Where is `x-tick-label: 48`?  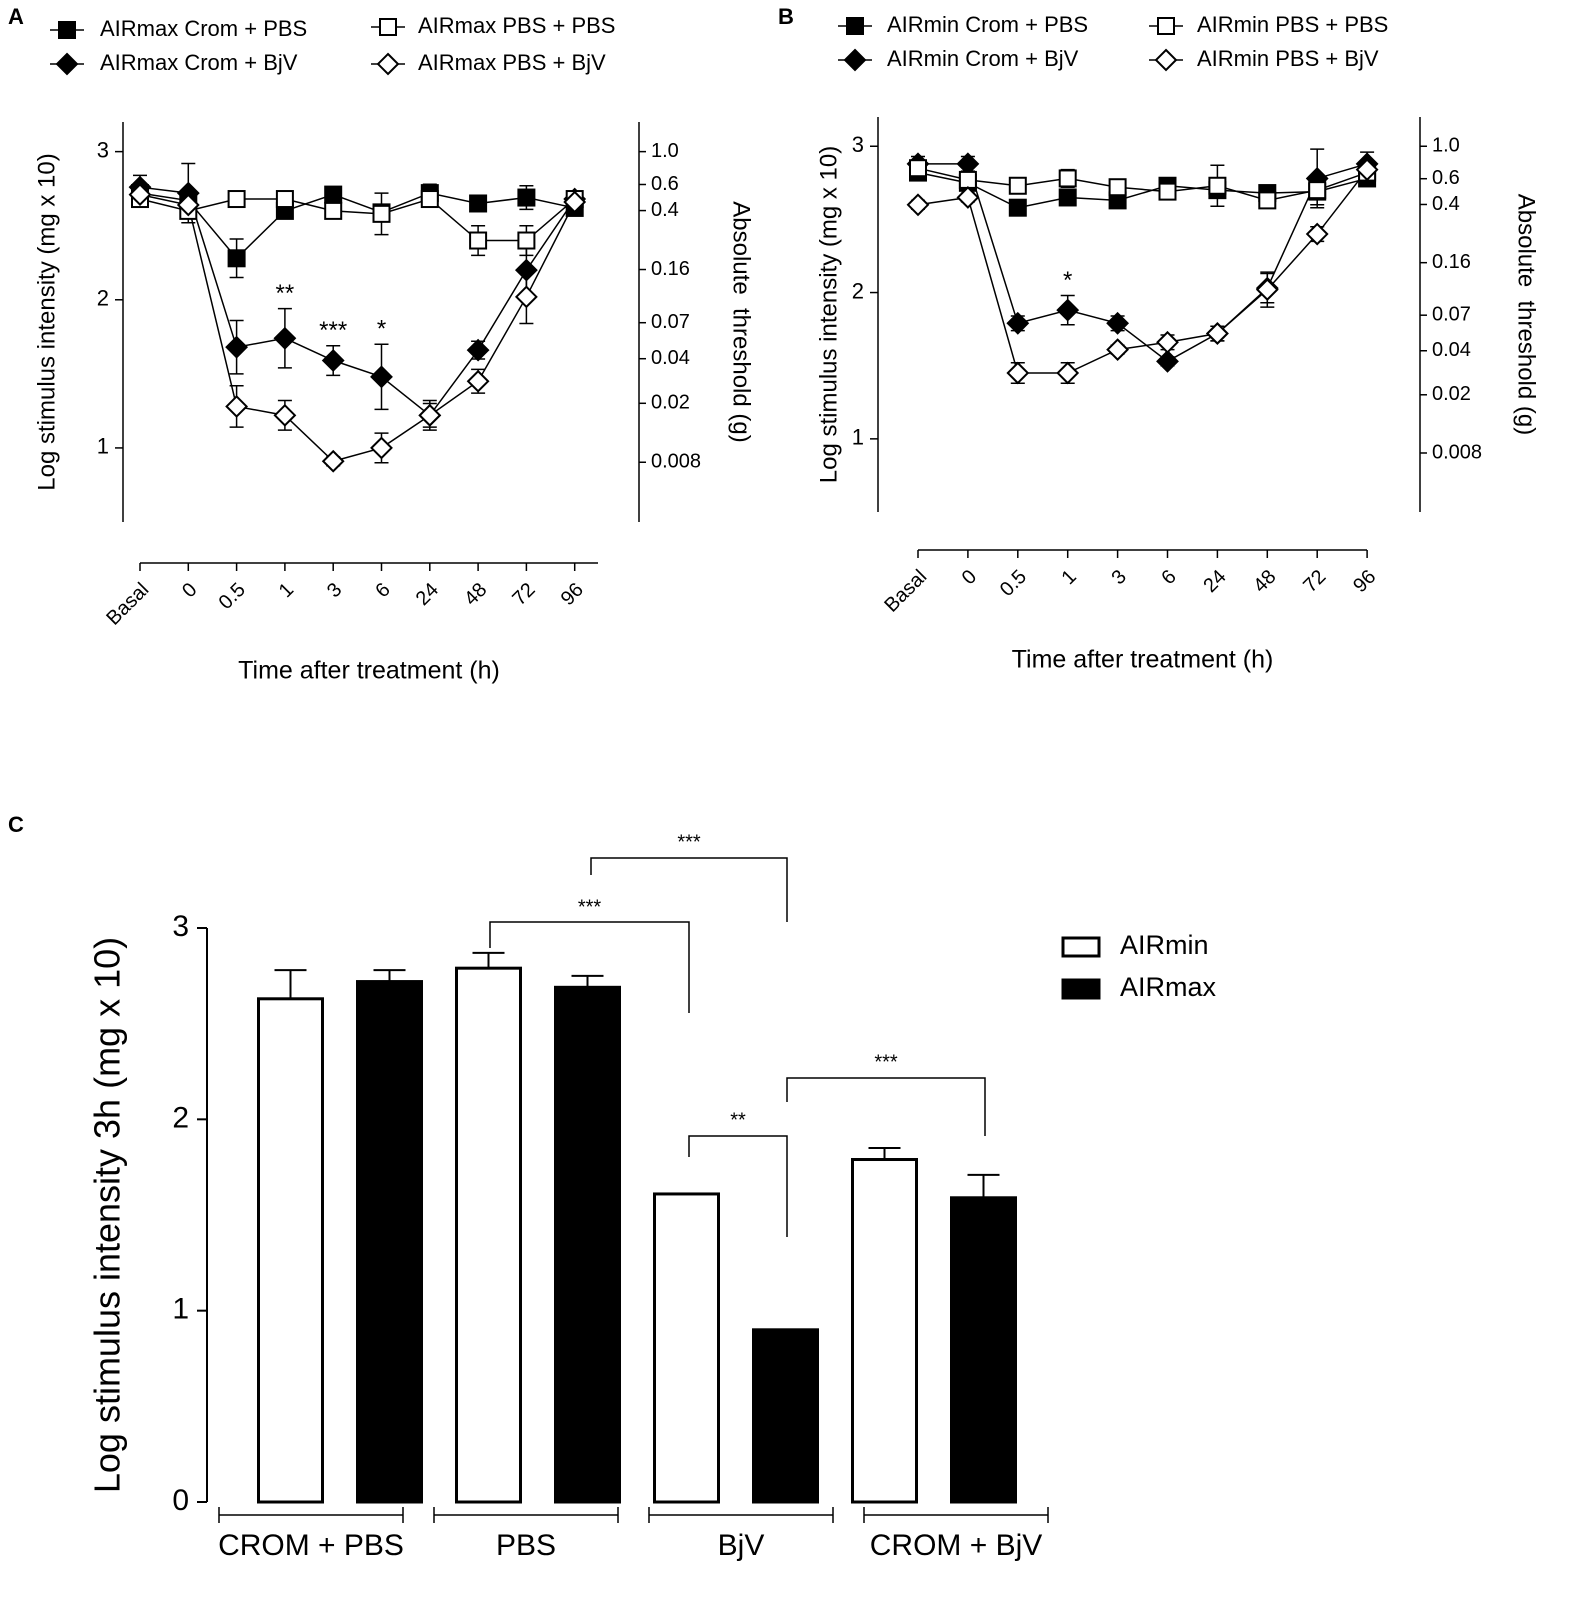
x-tick-label: 48 is located at coordinates (1264, 581).